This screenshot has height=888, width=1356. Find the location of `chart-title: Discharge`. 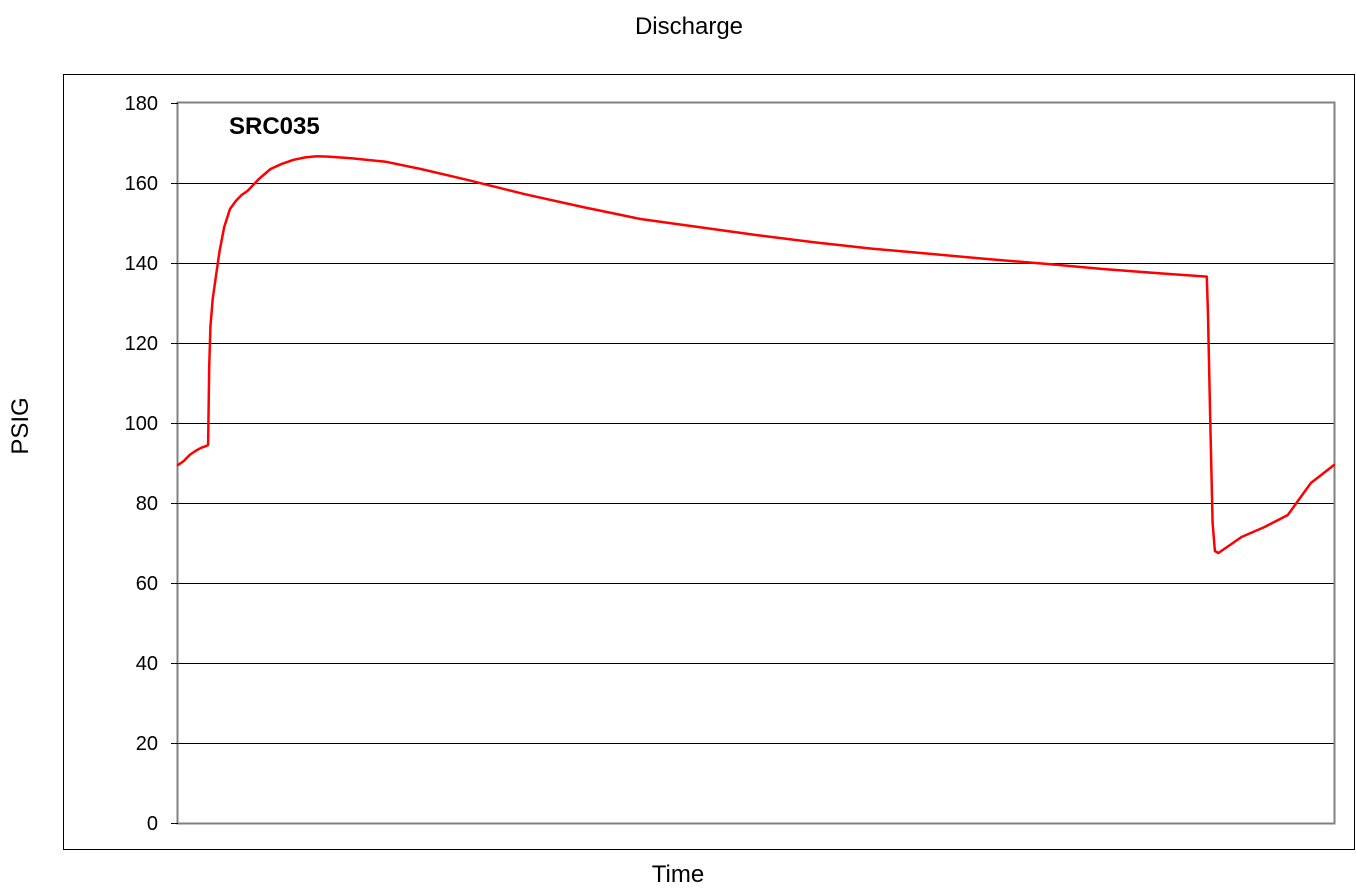

chart-title: Discharge is located at coordinates (689, 26).